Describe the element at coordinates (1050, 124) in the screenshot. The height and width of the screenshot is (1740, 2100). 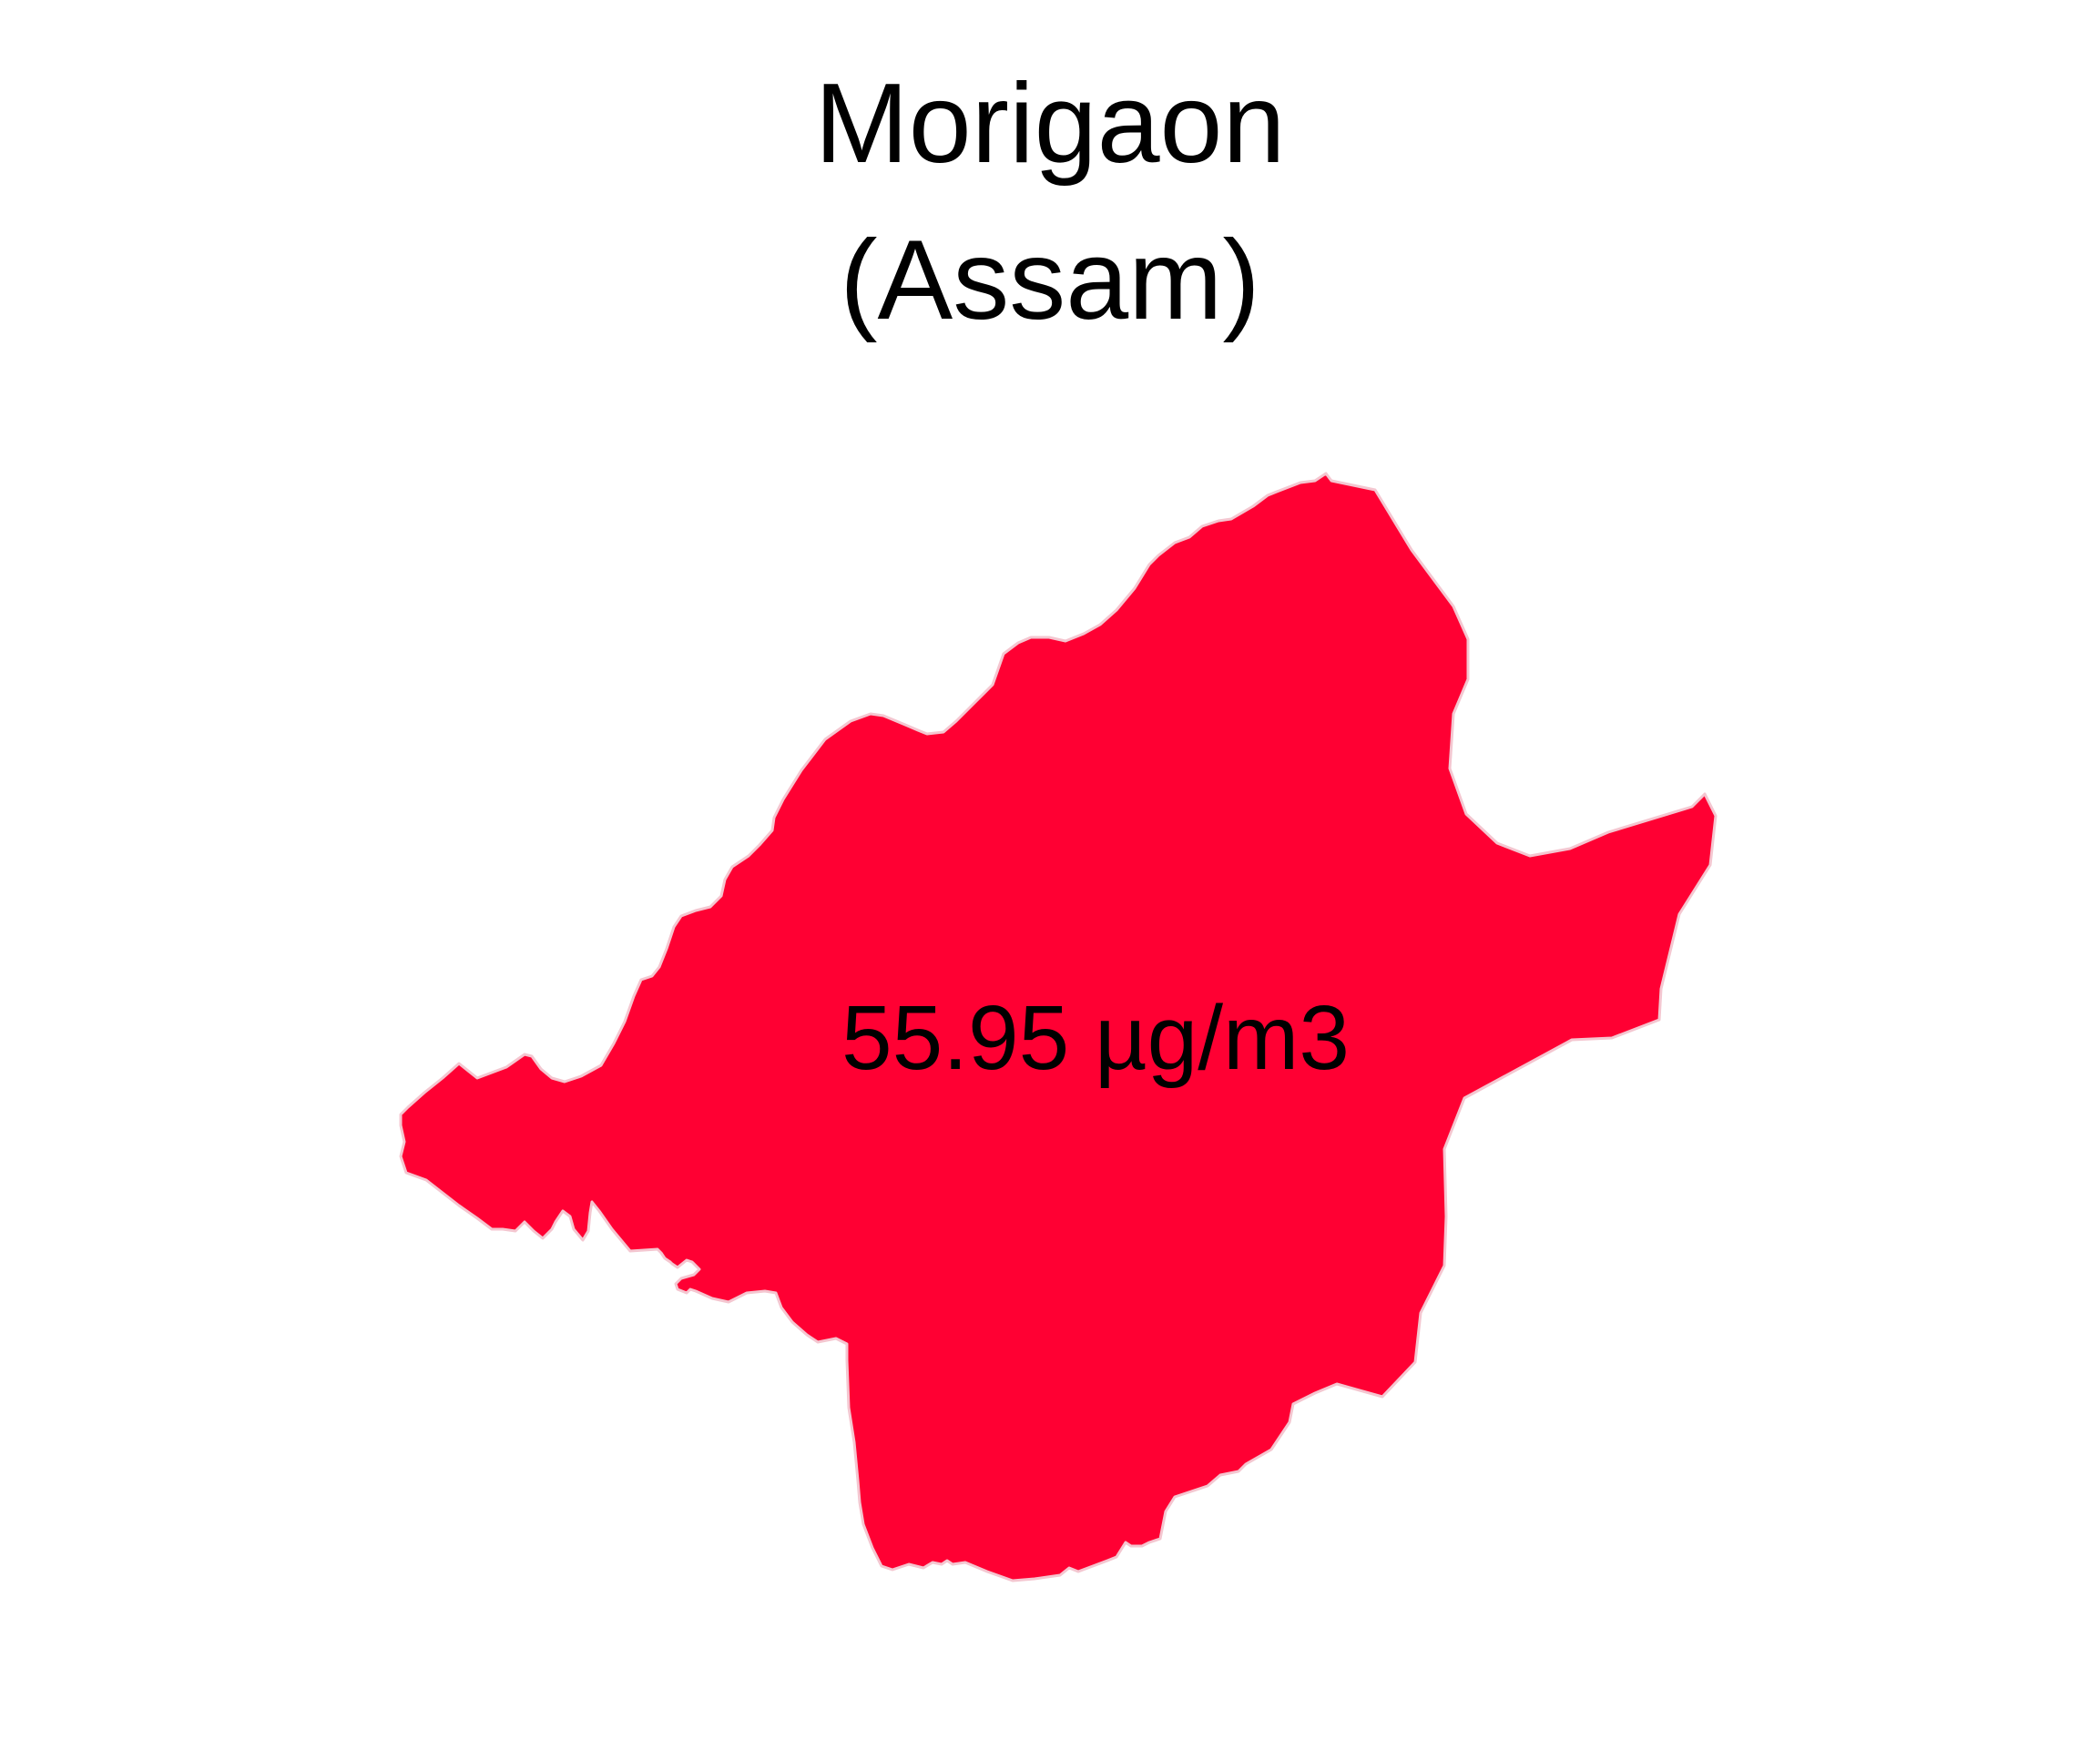
I see `title-district-name: Morigaon` at that location.